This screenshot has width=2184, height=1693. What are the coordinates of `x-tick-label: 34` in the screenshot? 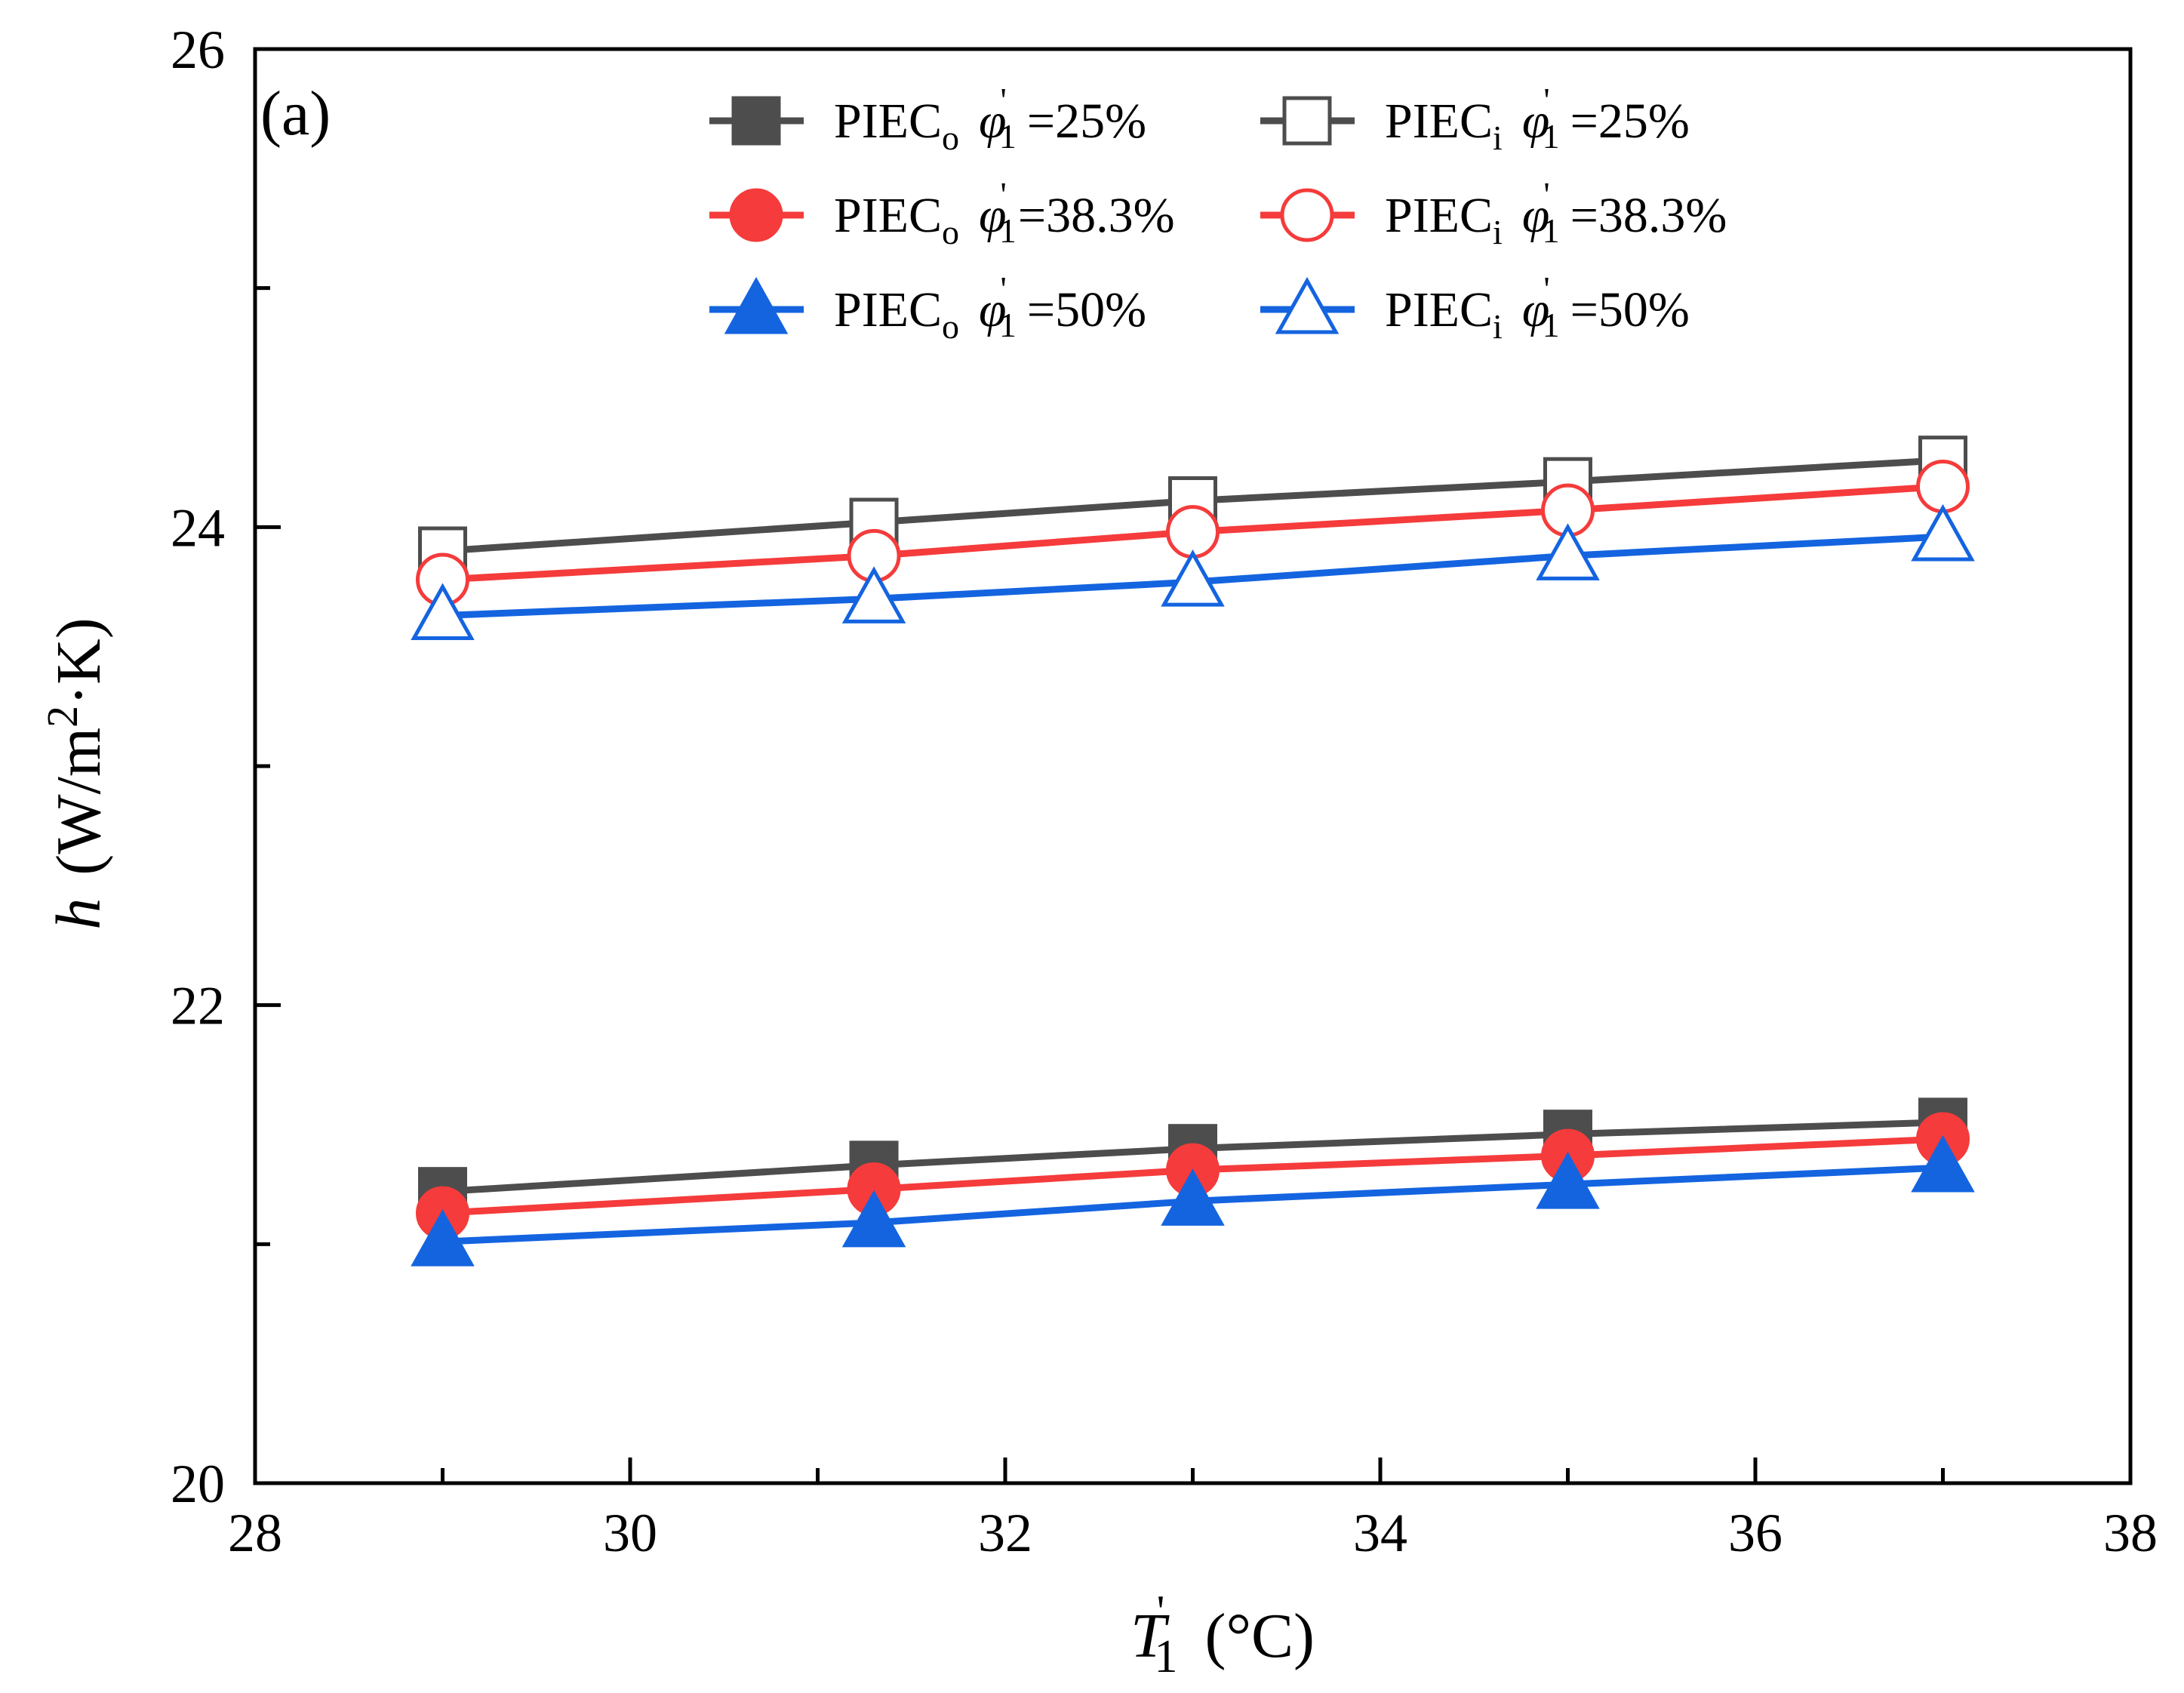 It's located at (1380, 1533).